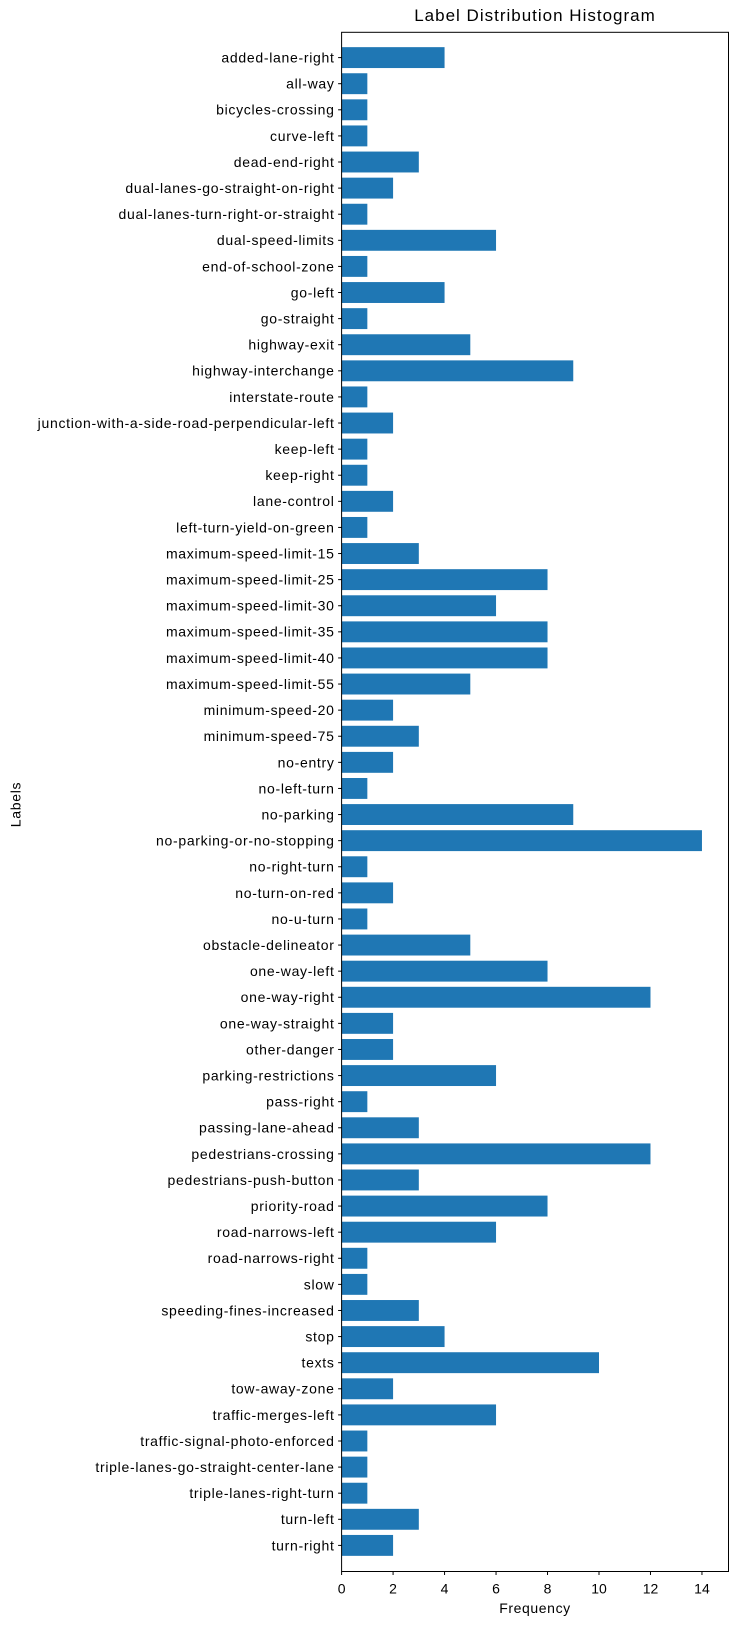 This screenshot has width=738, height=1625. I want to click on svg-text: no-turn-on-red, so click(284, 893).